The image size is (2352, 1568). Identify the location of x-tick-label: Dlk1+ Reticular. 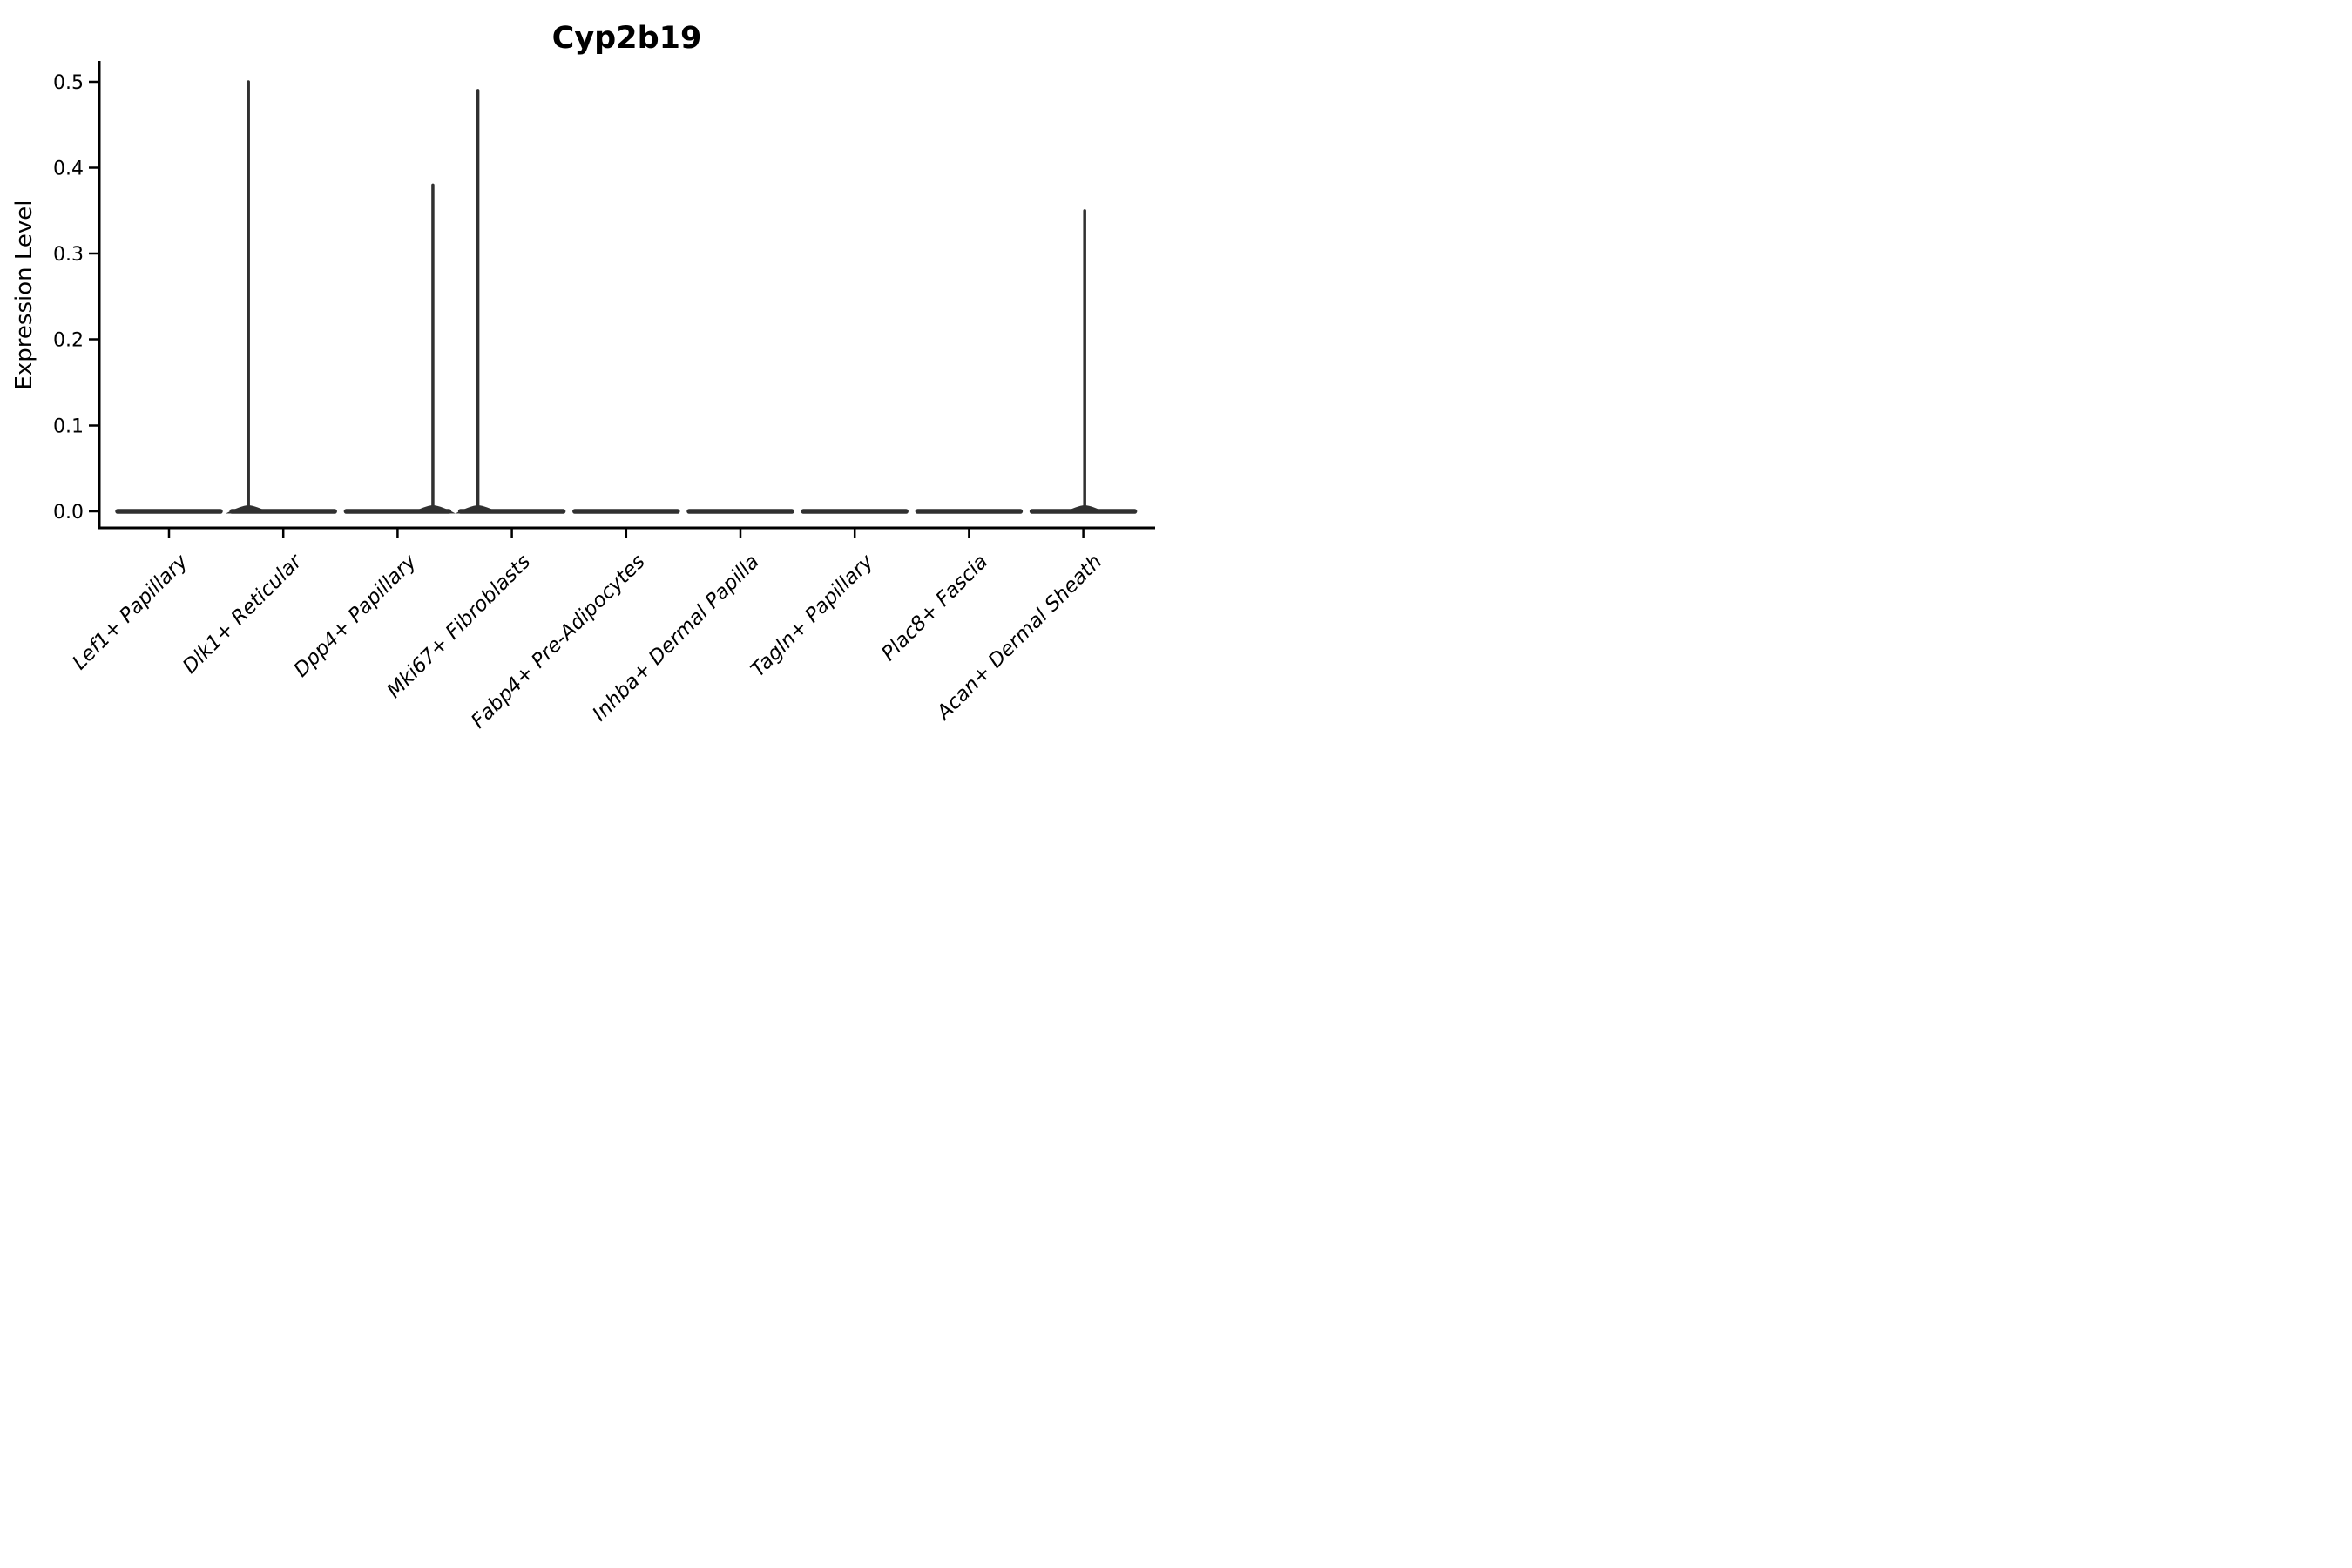
(243, 614).